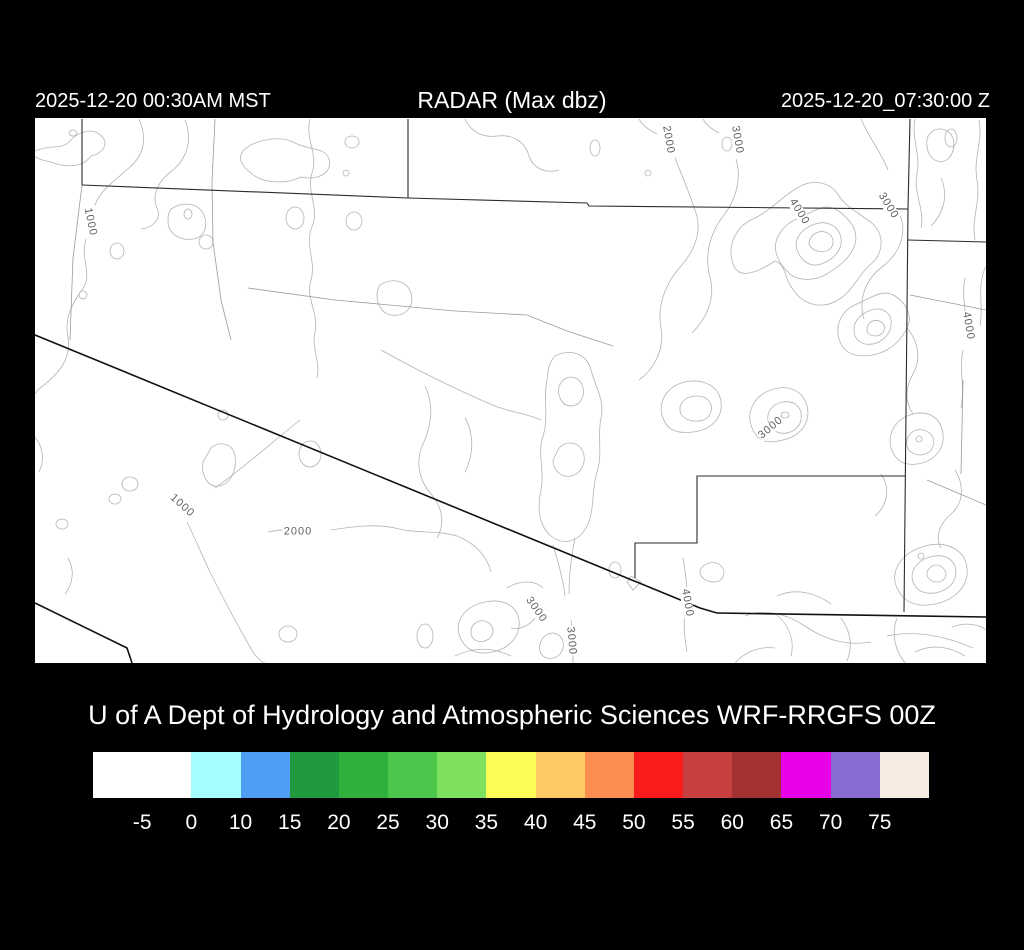  I want to click on colorbar-tick: 70, so click(830, 822).